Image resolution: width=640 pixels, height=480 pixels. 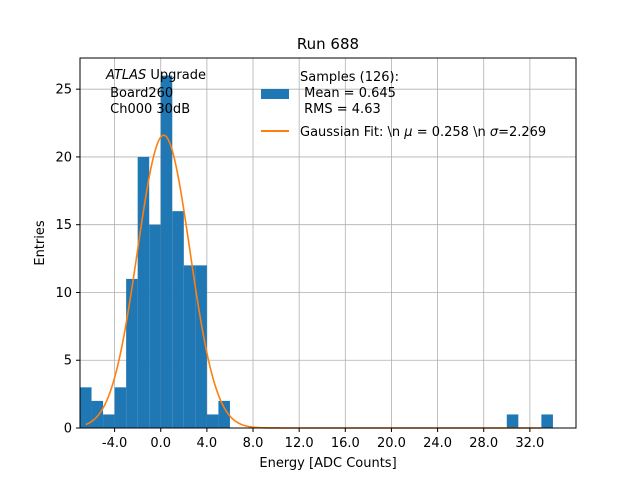 I want to click on annotation-line-1: ATLAS Upgrade, so click(x=155, y=75).